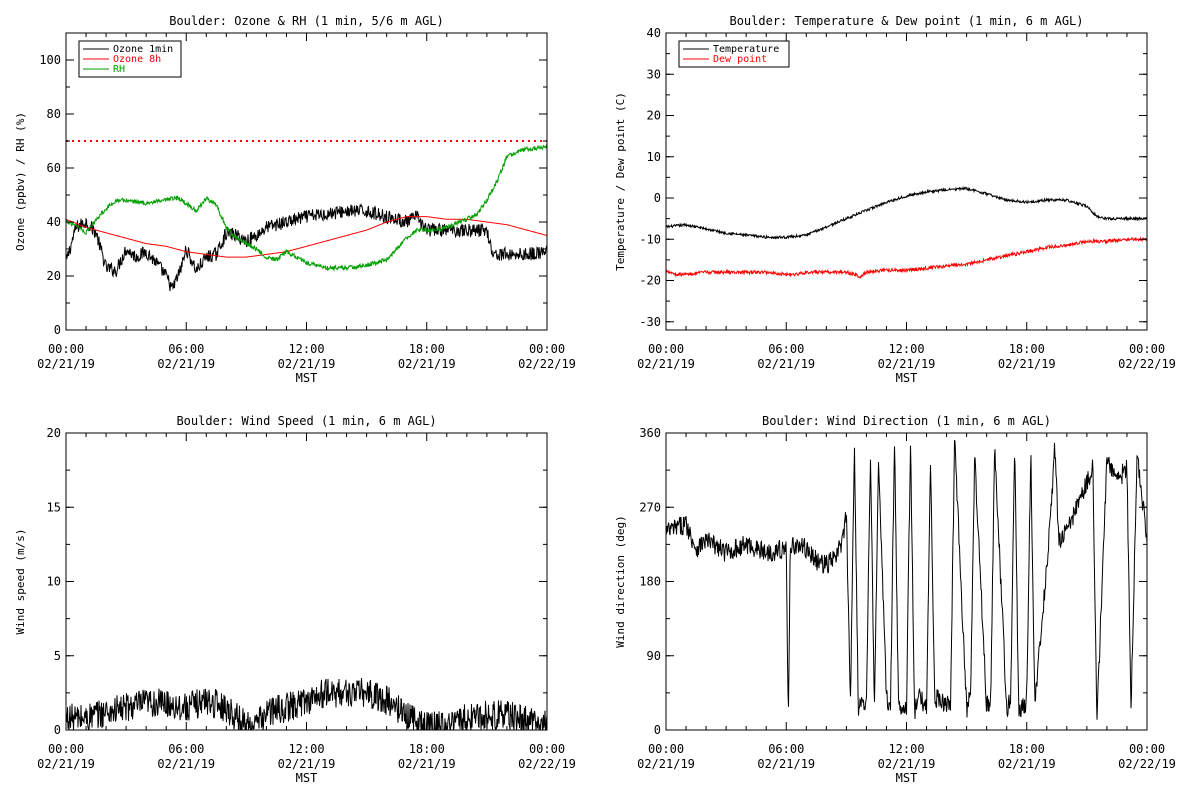  Describe the element at coordinates (306, 21) in the screenshot. I see `chart-title: Boulder: Ozone & RH (1 min, 5/6 m AGL)` at that location.